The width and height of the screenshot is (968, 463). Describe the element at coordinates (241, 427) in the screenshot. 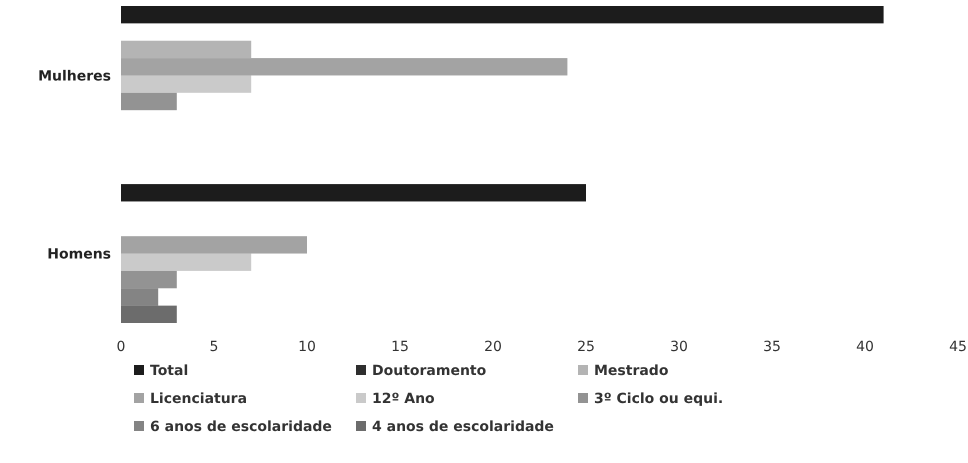

I see `legend-label: 6 anos de escolaridade` at that location.